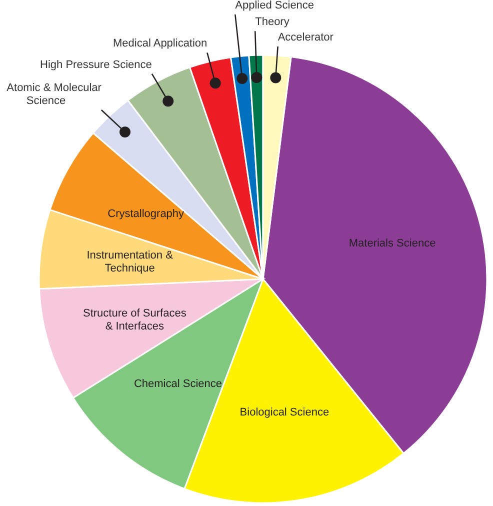 The height and width of the screenshot is (506, 493). What do you see at coordinates (146, 214) in the screenshot?
I see `slice-label: Crystallography` at bounding box center [146, 214].